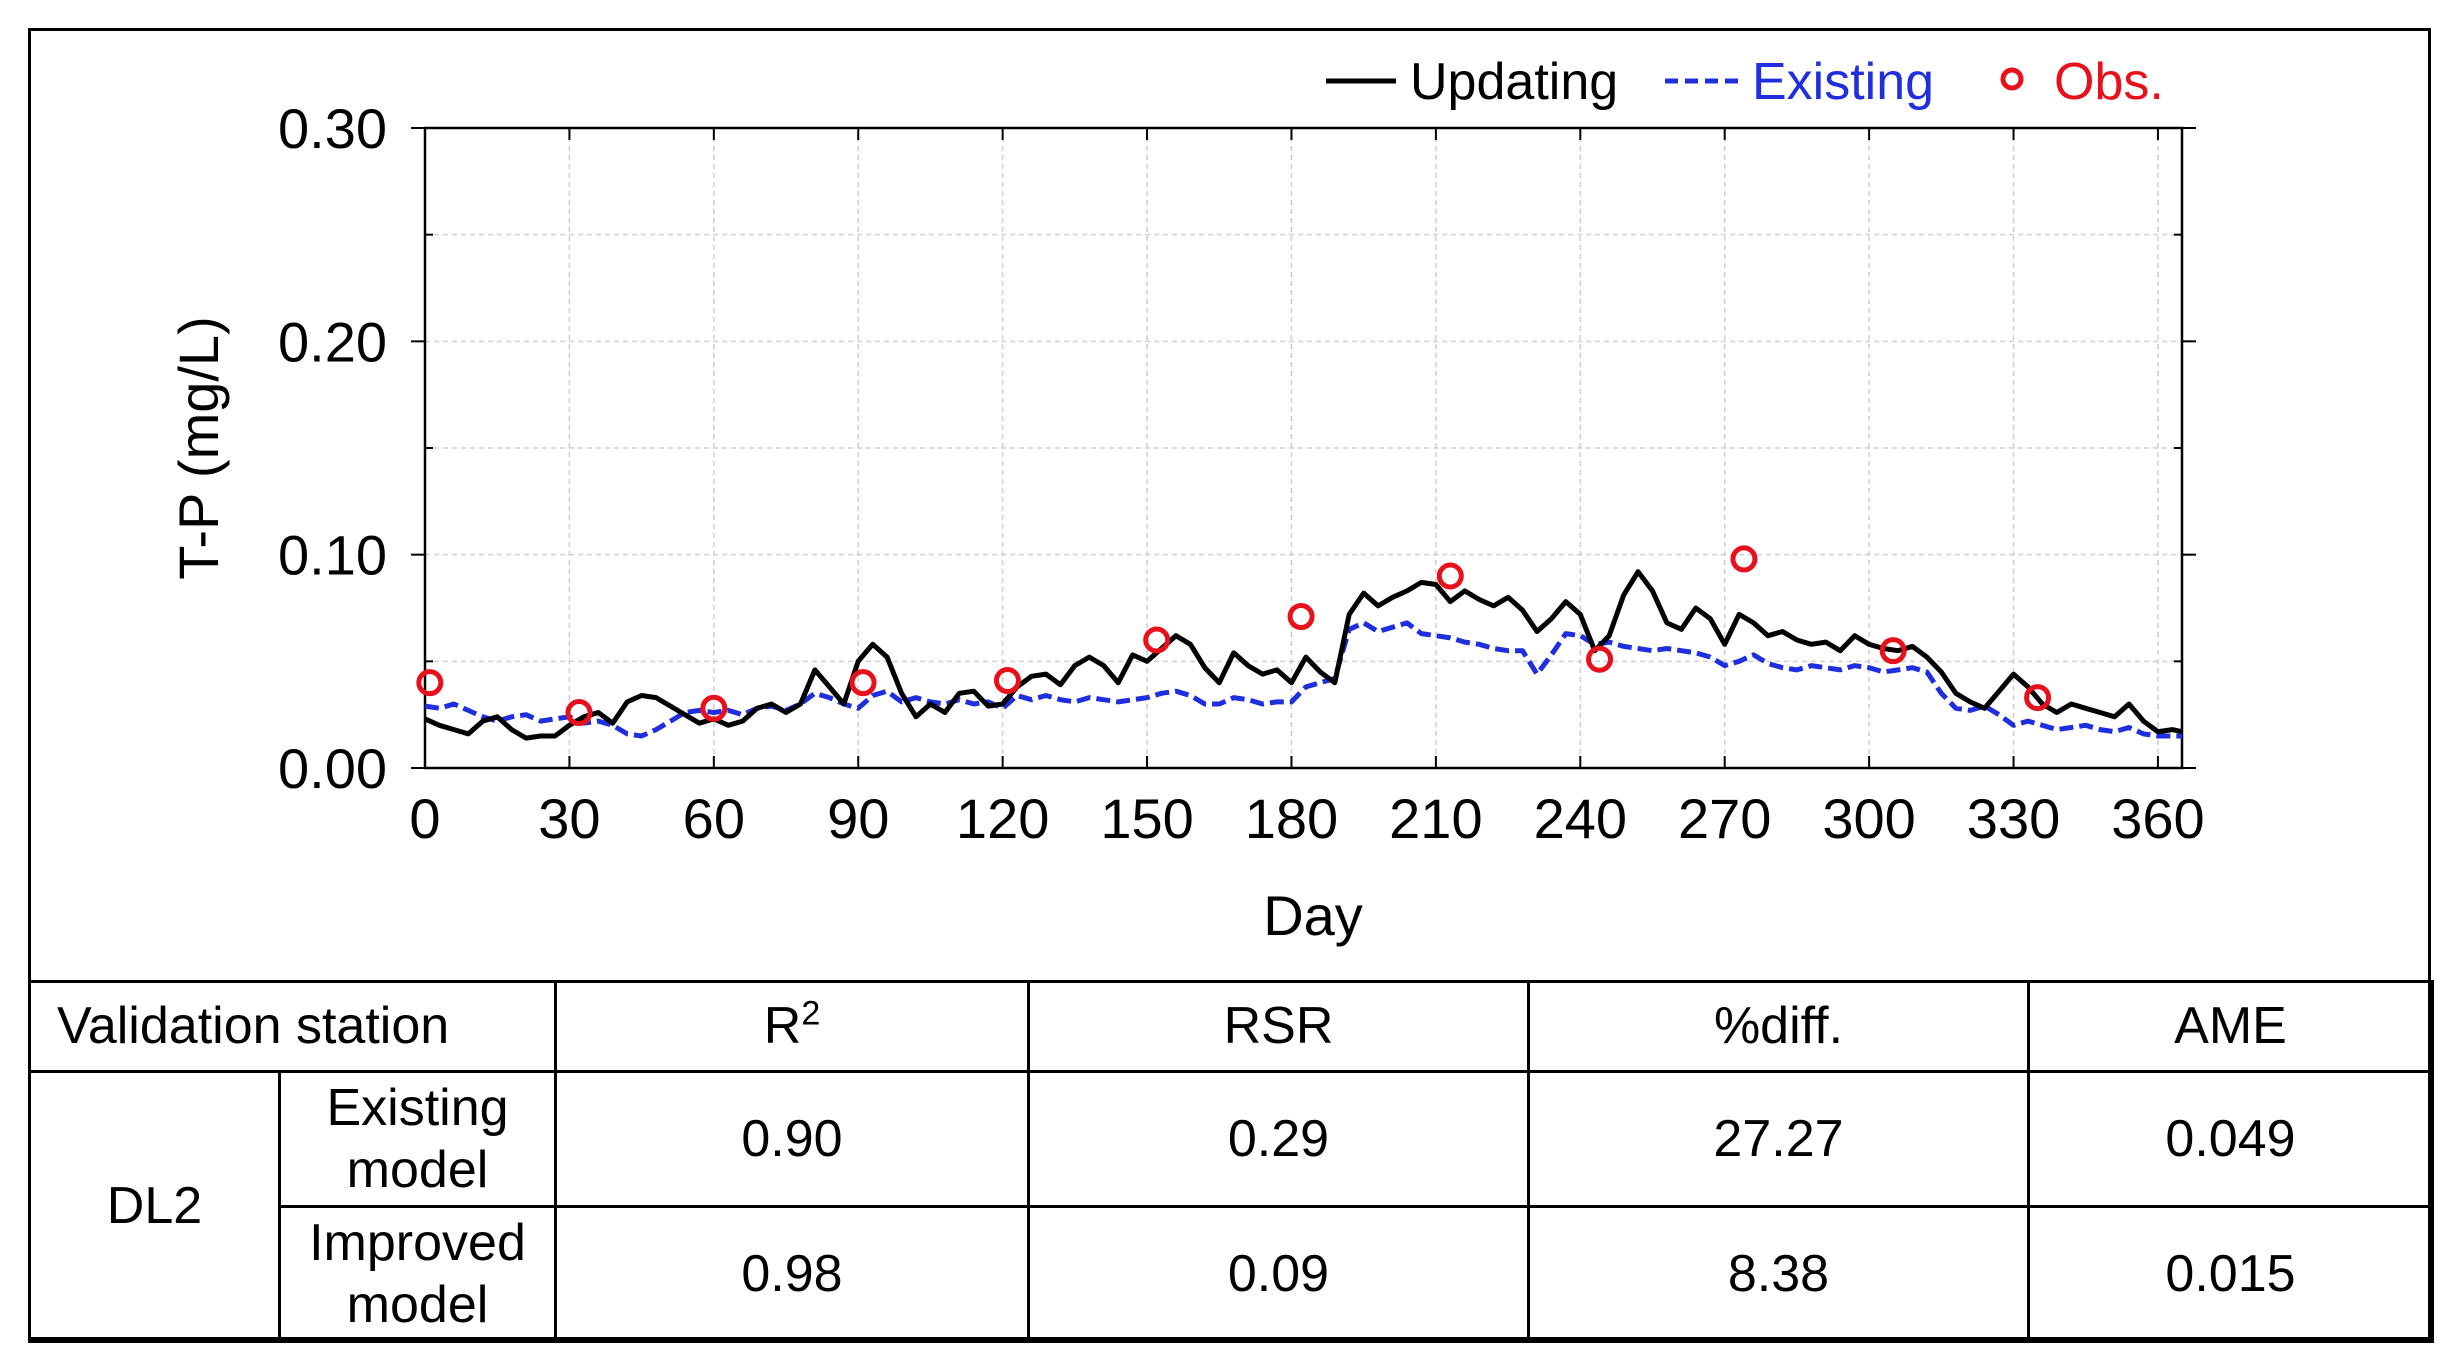  Describe the element at coordinates (1778, 1274) in the screenshot. I see `cell-diff: 8.38` at that location.